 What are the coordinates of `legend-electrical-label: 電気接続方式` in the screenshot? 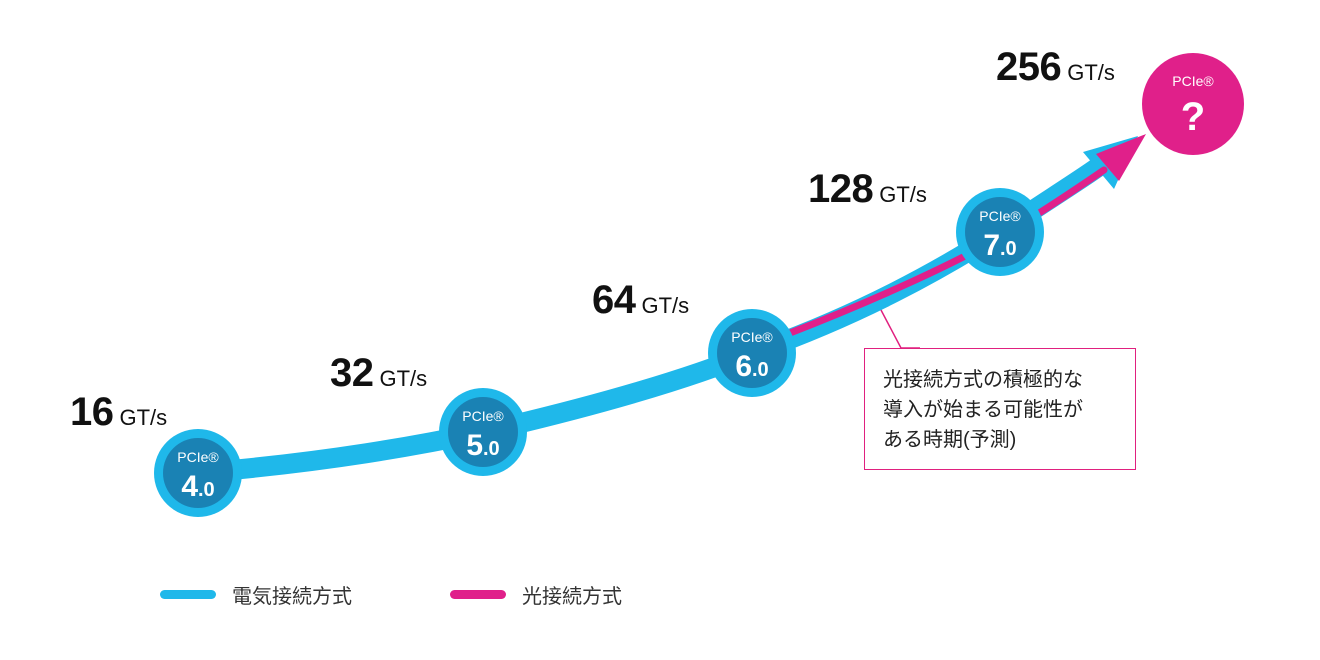 It's located at (292, 597).